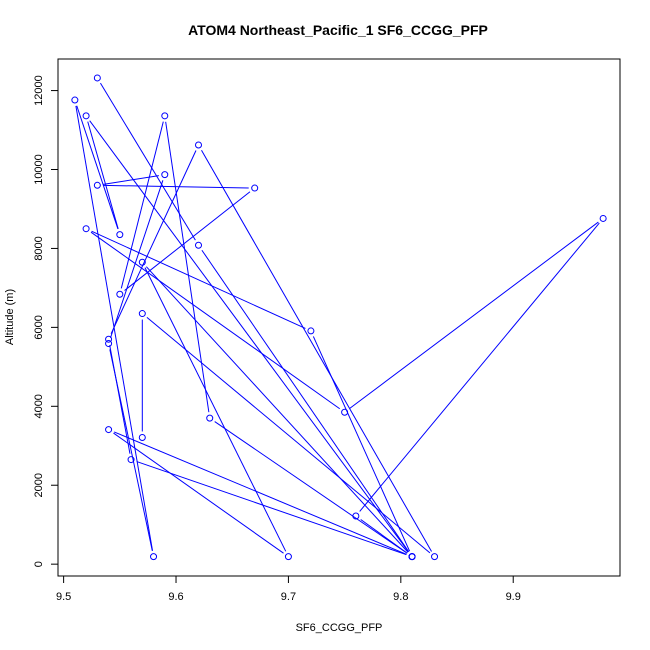 This screenshot has width=650, height=650. What do you see at coordinates (63, 597) in the screenshot?
I see `x-tick-label: 9.5` at bounding box center [63, 597].